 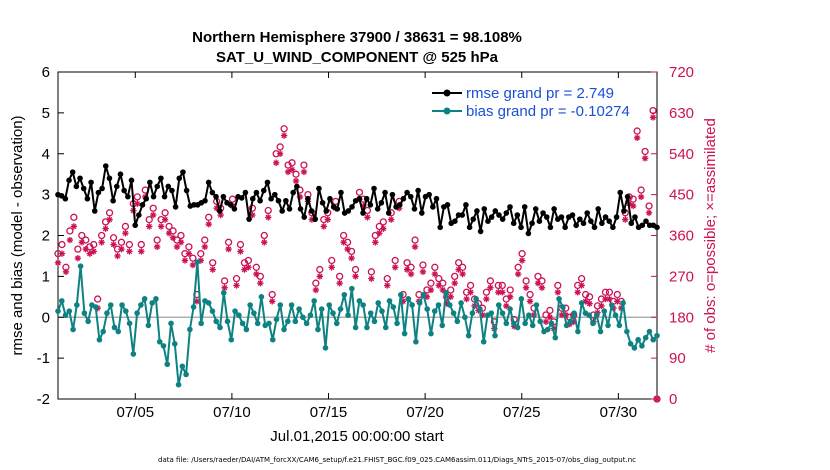 What do you see at coordinates (447, 111) in the screenshot?
I see `legend-bias-marker` at bounding box center [447, 111].